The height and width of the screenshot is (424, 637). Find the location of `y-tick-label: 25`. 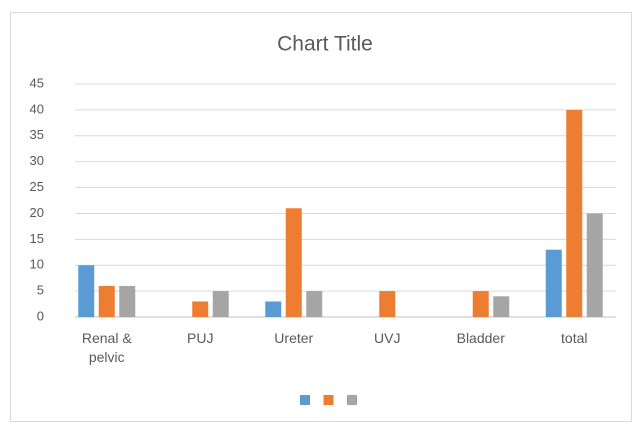

y-tick-label: 25 is located at coordinates (37, 186).